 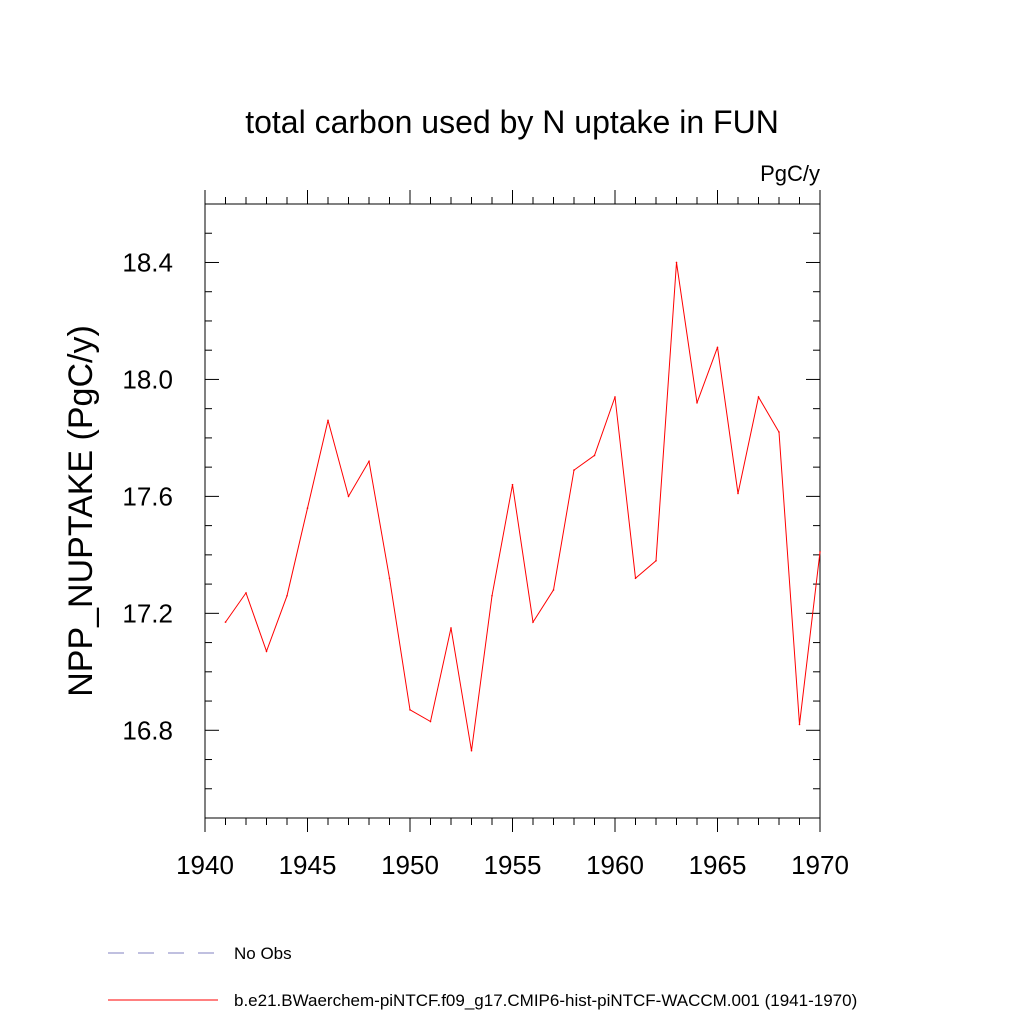 I want to click on y-axis-label: NPP_NUPTAKE (PgC/y), so click(x=81, y=511).